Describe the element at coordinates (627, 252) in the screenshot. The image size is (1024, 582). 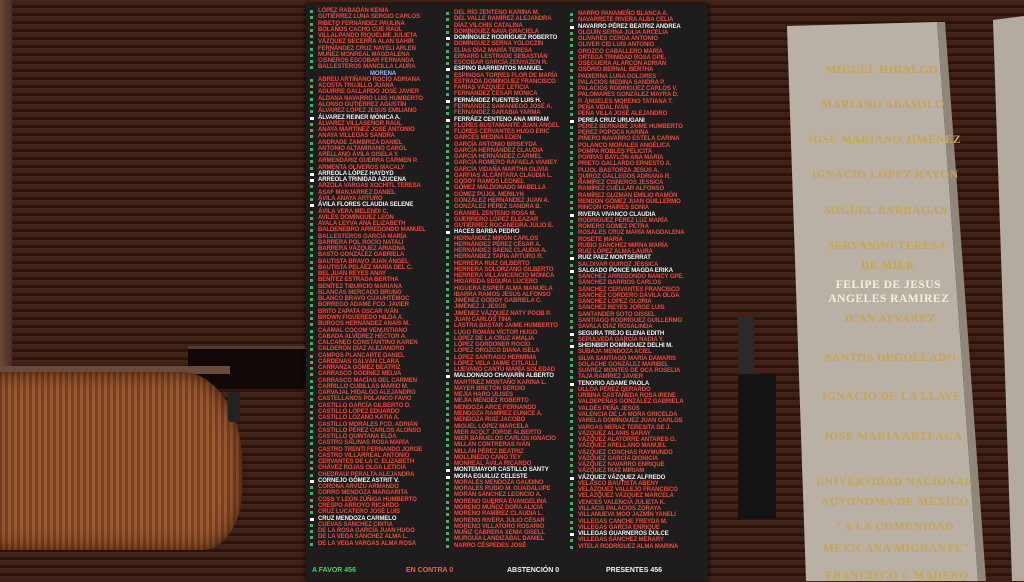
I see `legislator-row: RUIZ LÓPEZ ALMA LAURA` at that location.